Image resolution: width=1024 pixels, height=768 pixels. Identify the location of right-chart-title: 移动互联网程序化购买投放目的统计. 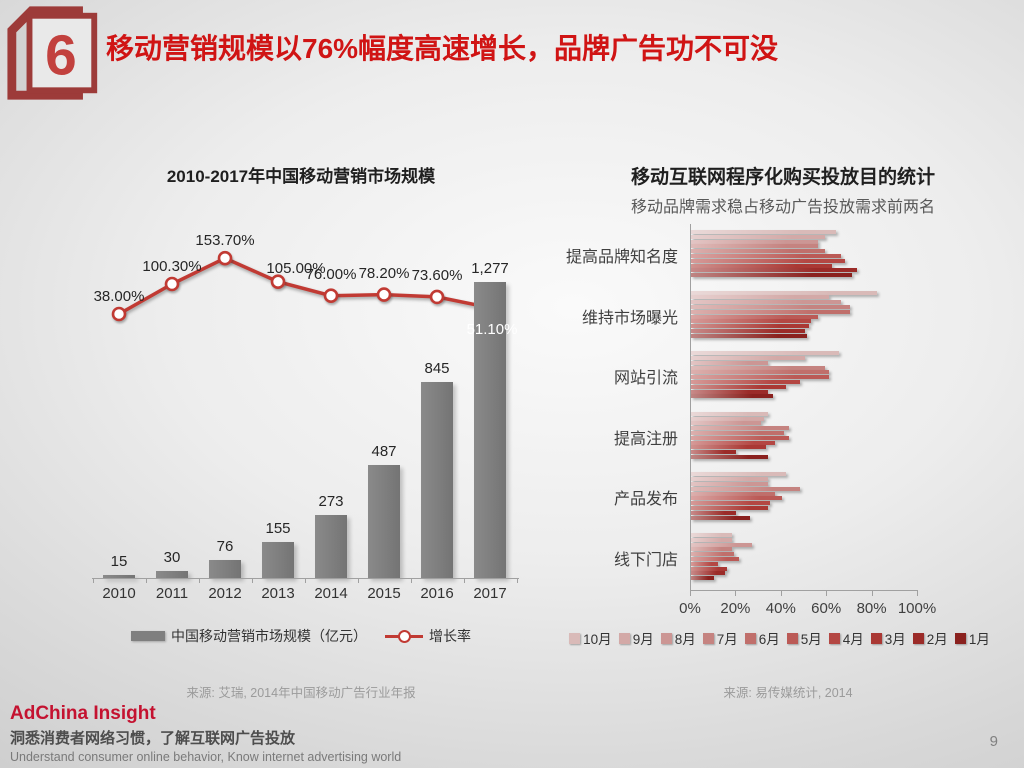
(782, 177).